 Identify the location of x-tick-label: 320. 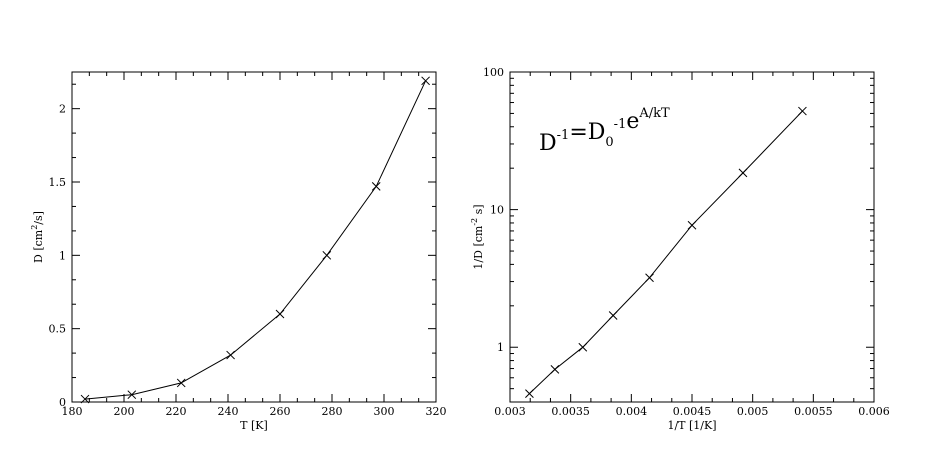
(436, 411).